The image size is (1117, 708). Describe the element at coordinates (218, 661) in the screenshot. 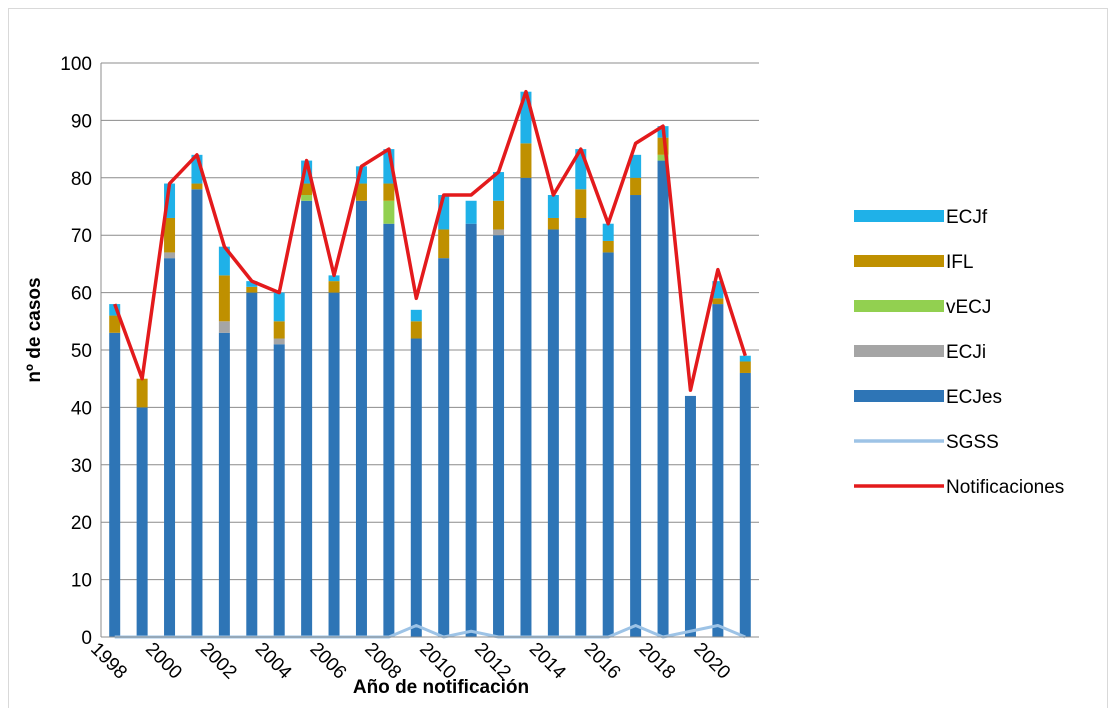

I see `x-tick-label: 2002` at that location.